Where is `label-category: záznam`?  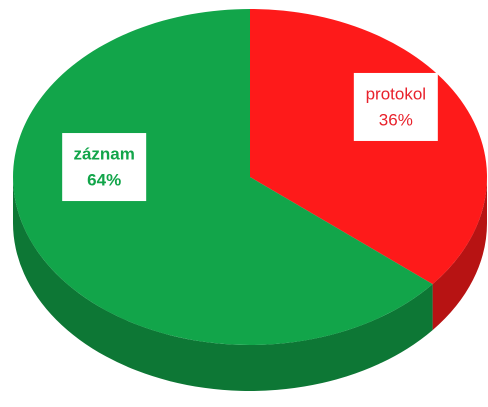
label-category: záznam is located at coordinates (103, 154).